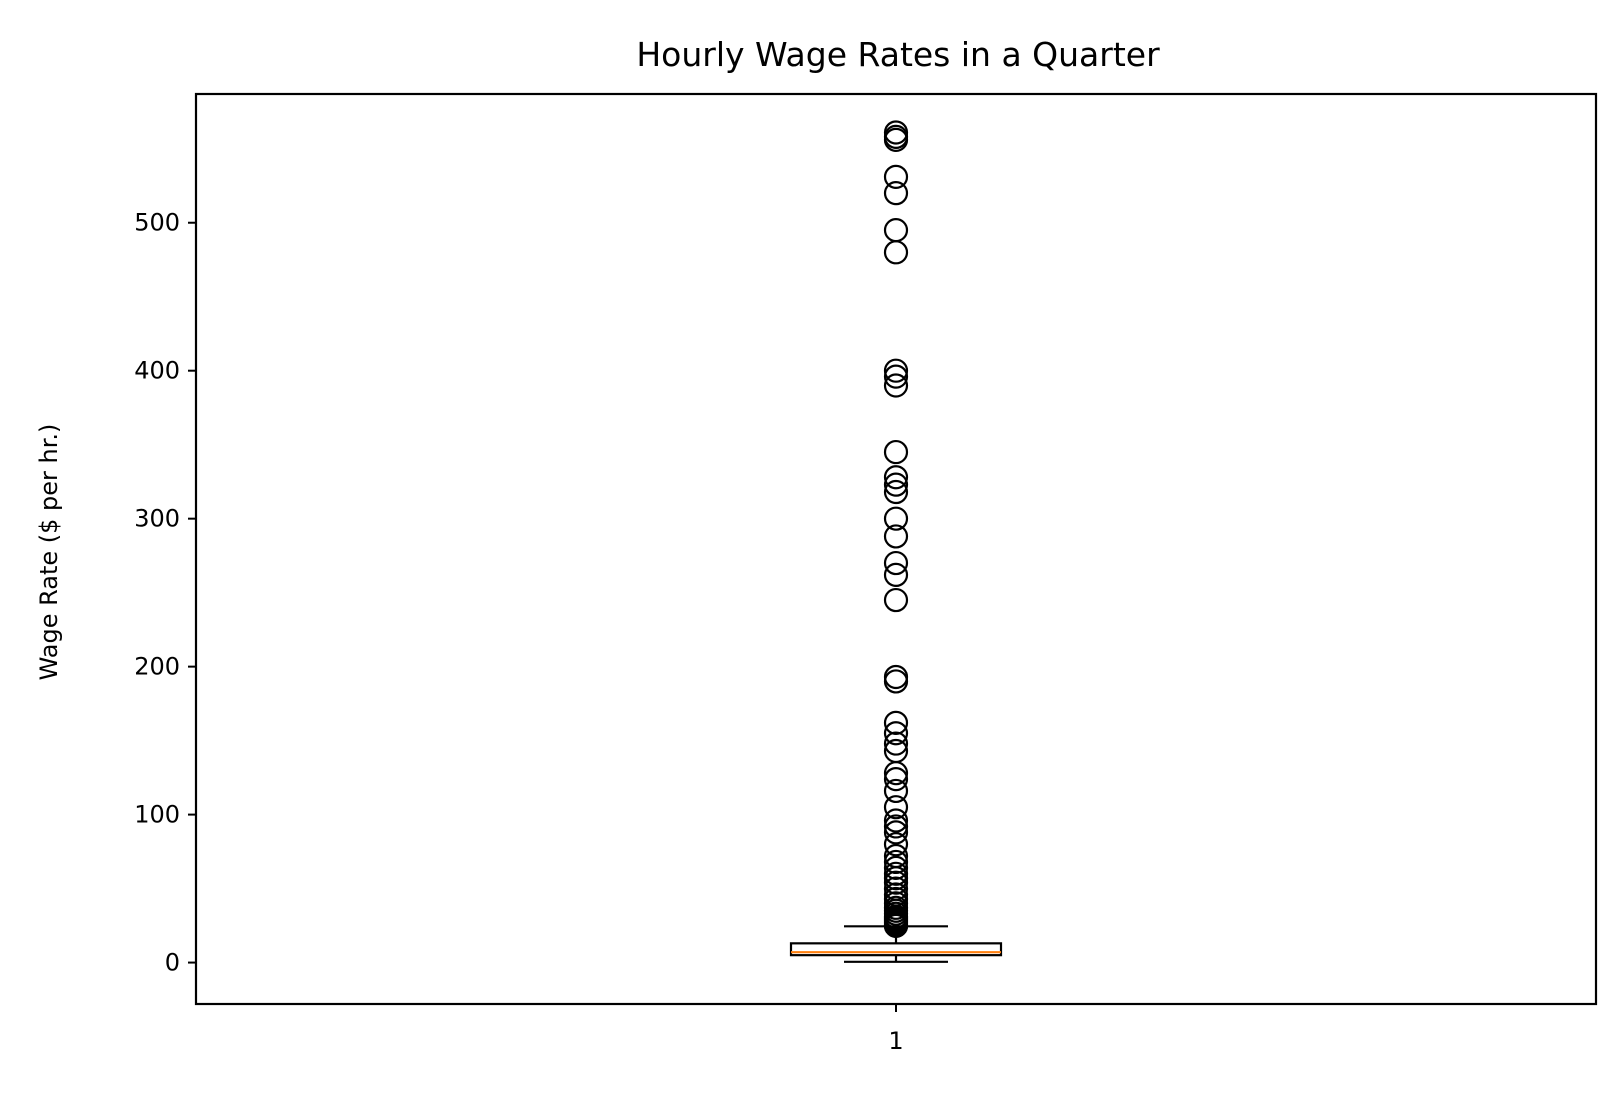 The height and width of the screenshot is (1098, 1620). I want to click on y-tick-label: 0, so click(172, 963).